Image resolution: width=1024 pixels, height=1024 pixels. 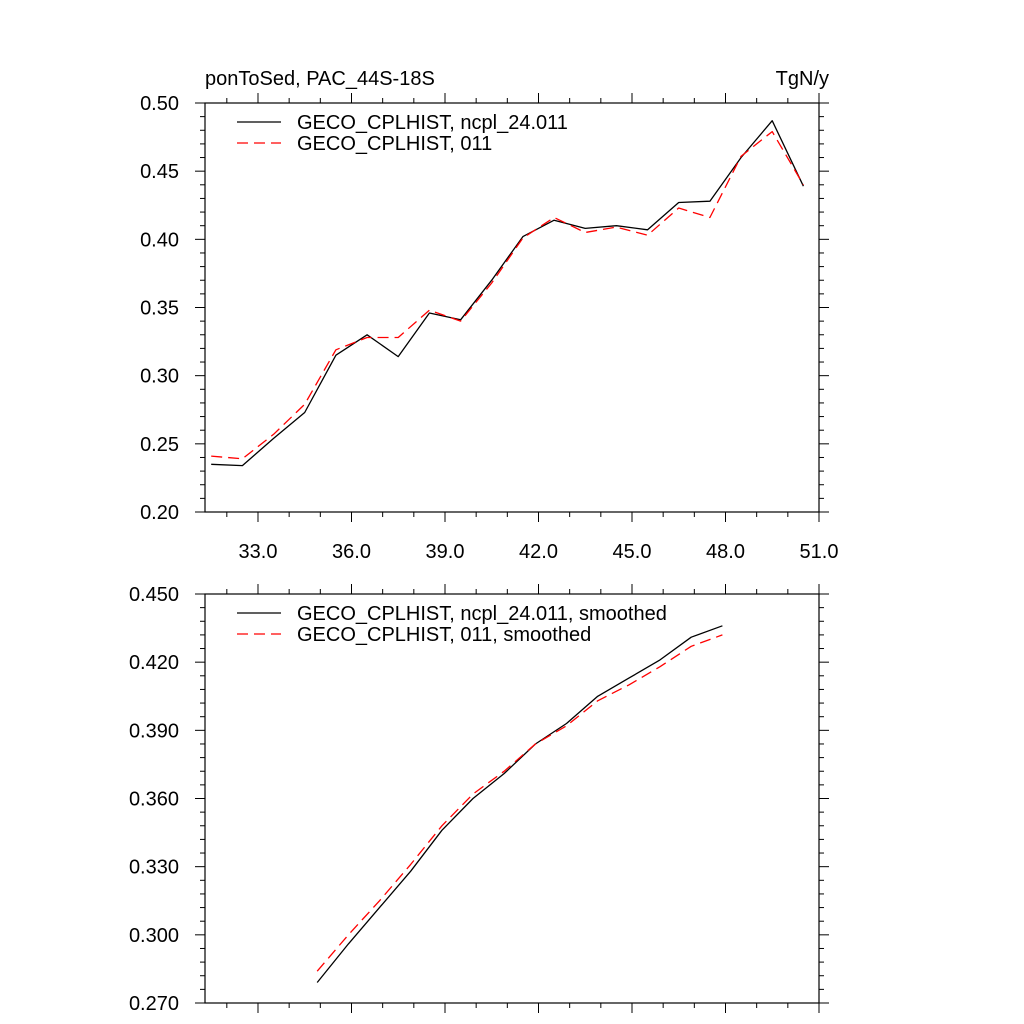 I want to click on x-tick-label: 33.0, so click(x=258, y=552).